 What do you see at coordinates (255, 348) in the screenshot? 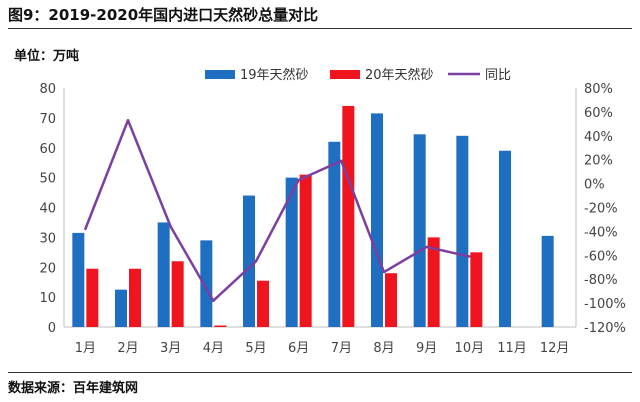
I see `x-tick-label: 5月` at bounding box center [255, 348].